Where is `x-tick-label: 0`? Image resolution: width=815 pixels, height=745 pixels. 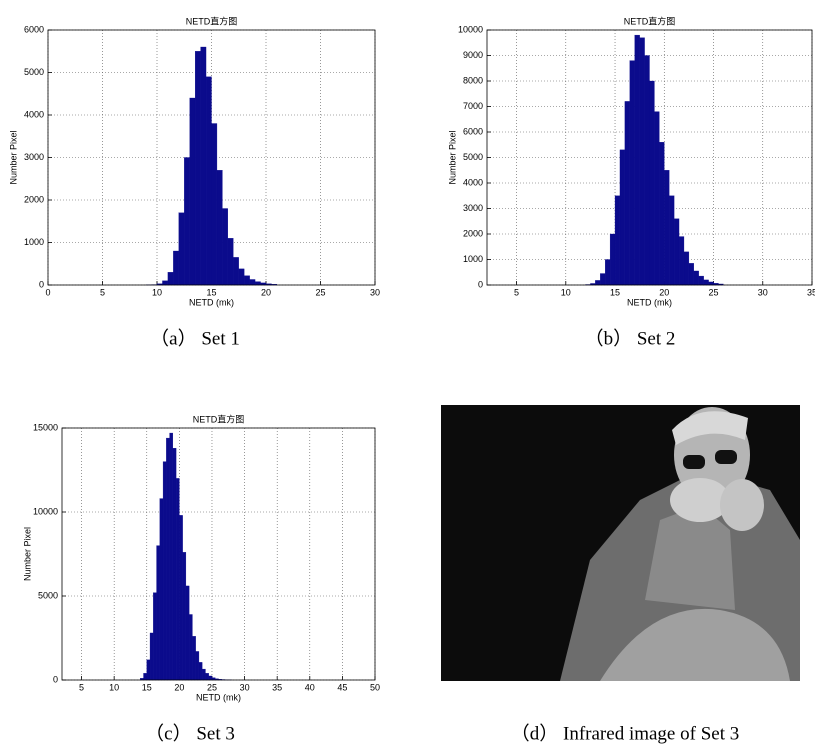 x-tick-label: 0 is located at coordinates (47, 292).